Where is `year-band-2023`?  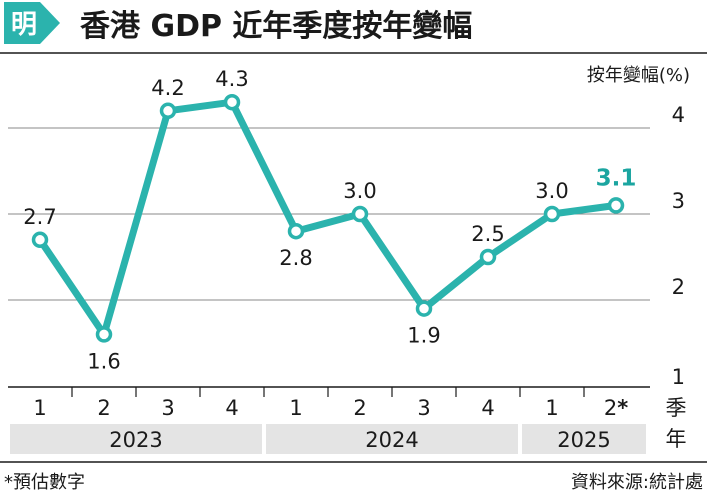 year-band-2023 is located at coordinates (136, 439).